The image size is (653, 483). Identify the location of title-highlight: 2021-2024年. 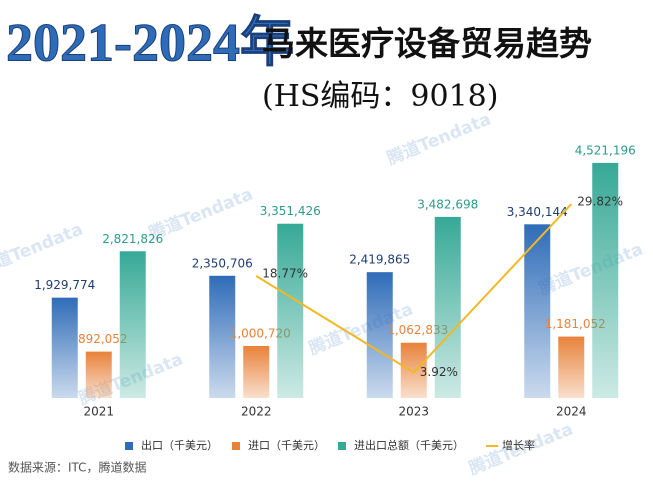
(150, 42).